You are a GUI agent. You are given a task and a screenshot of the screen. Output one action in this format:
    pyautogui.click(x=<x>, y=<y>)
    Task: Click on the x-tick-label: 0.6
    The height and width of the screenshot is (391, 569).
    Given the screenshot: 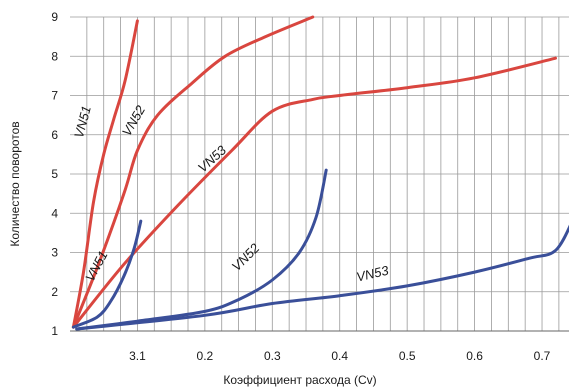 What is the action you would take?
    pyautogui.click(x=474, y=356)
    